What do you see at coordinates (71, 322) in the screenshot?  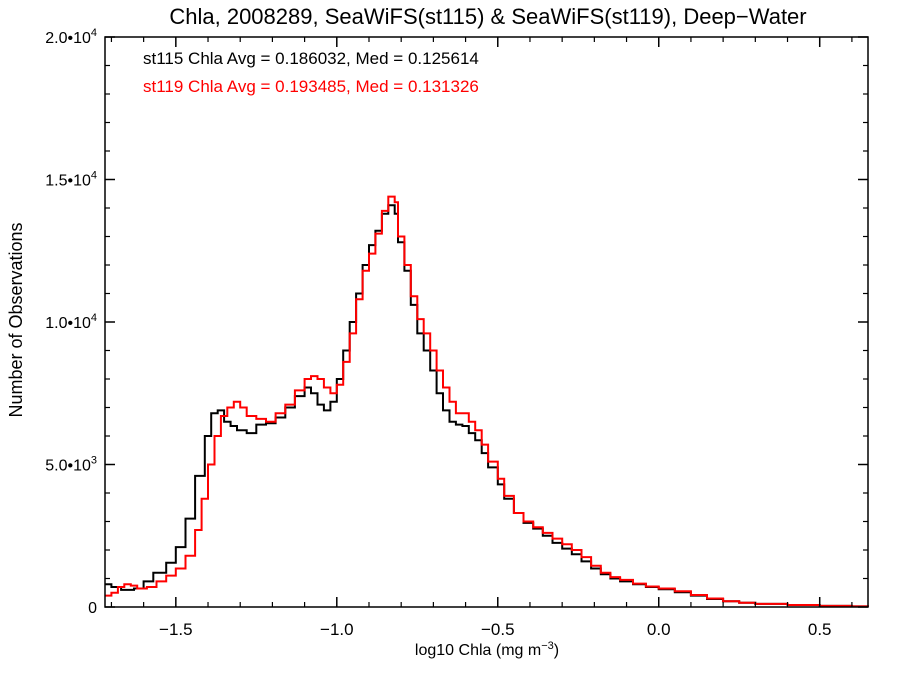 I see `y-tick-label: 1.0•104` at bounding box center [71, 322].